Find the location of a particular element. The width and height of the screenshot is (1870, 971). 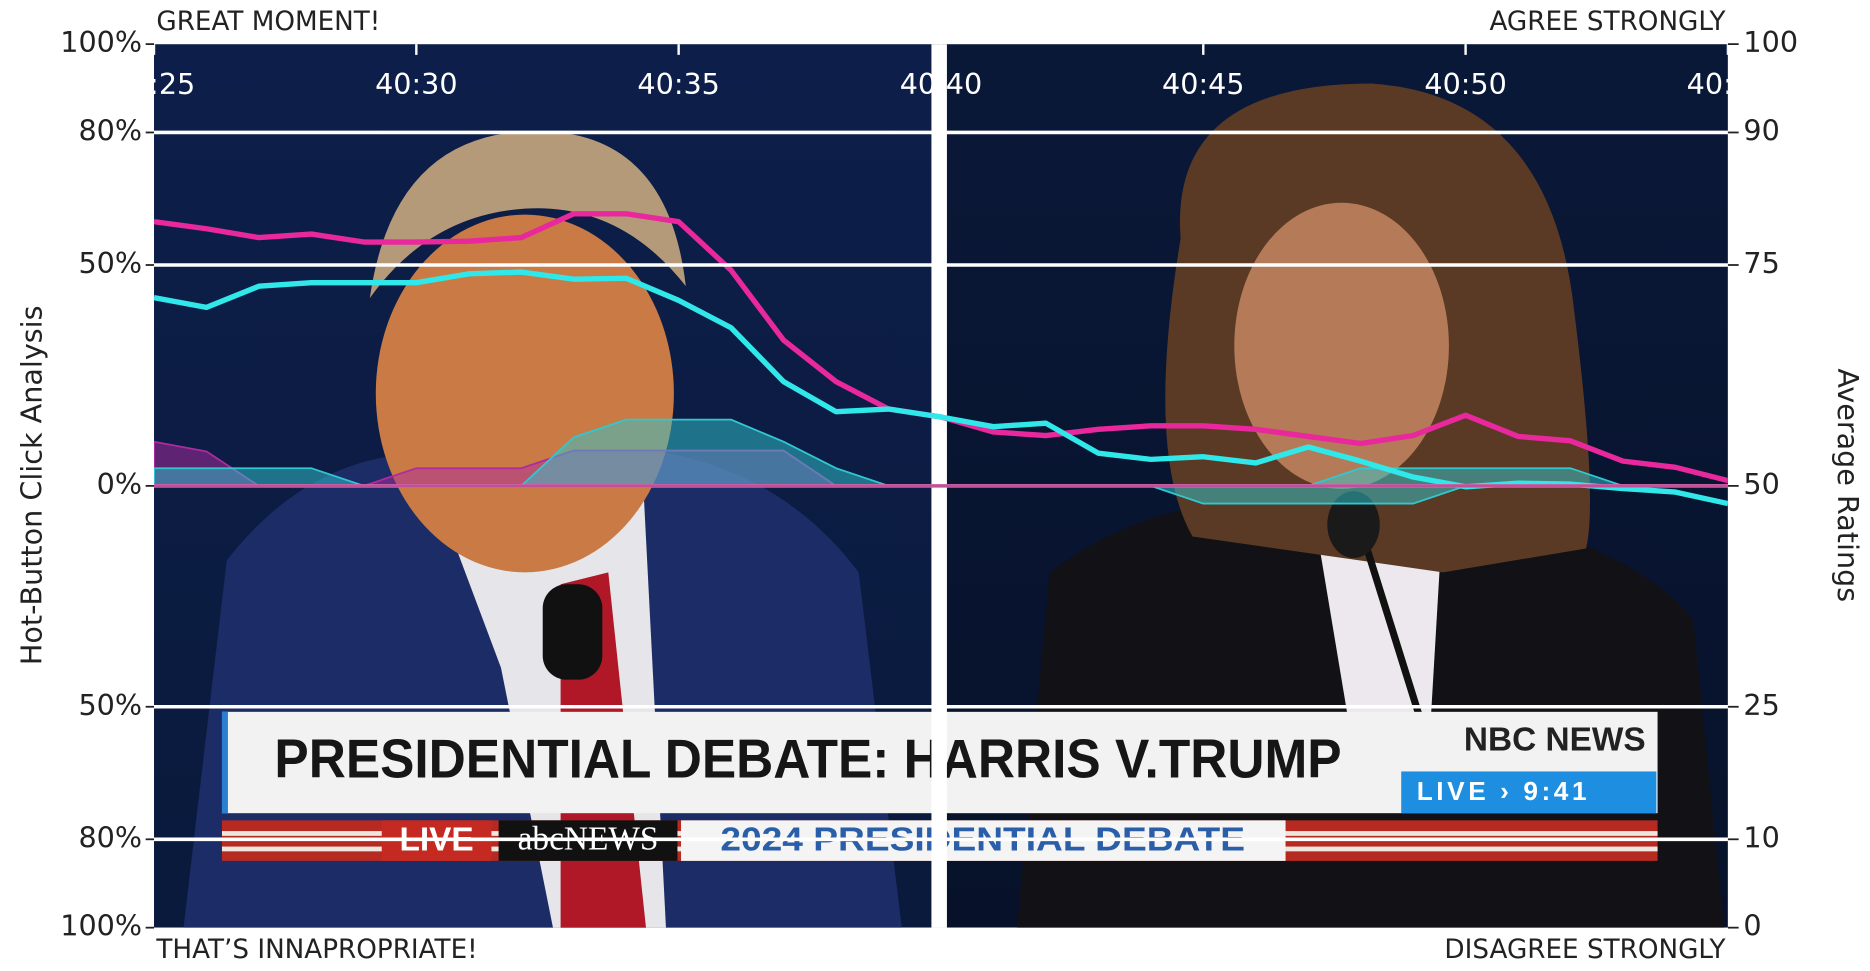

corner-label: DISAGREE STRONGLY is located at coordinates (1585, 950).